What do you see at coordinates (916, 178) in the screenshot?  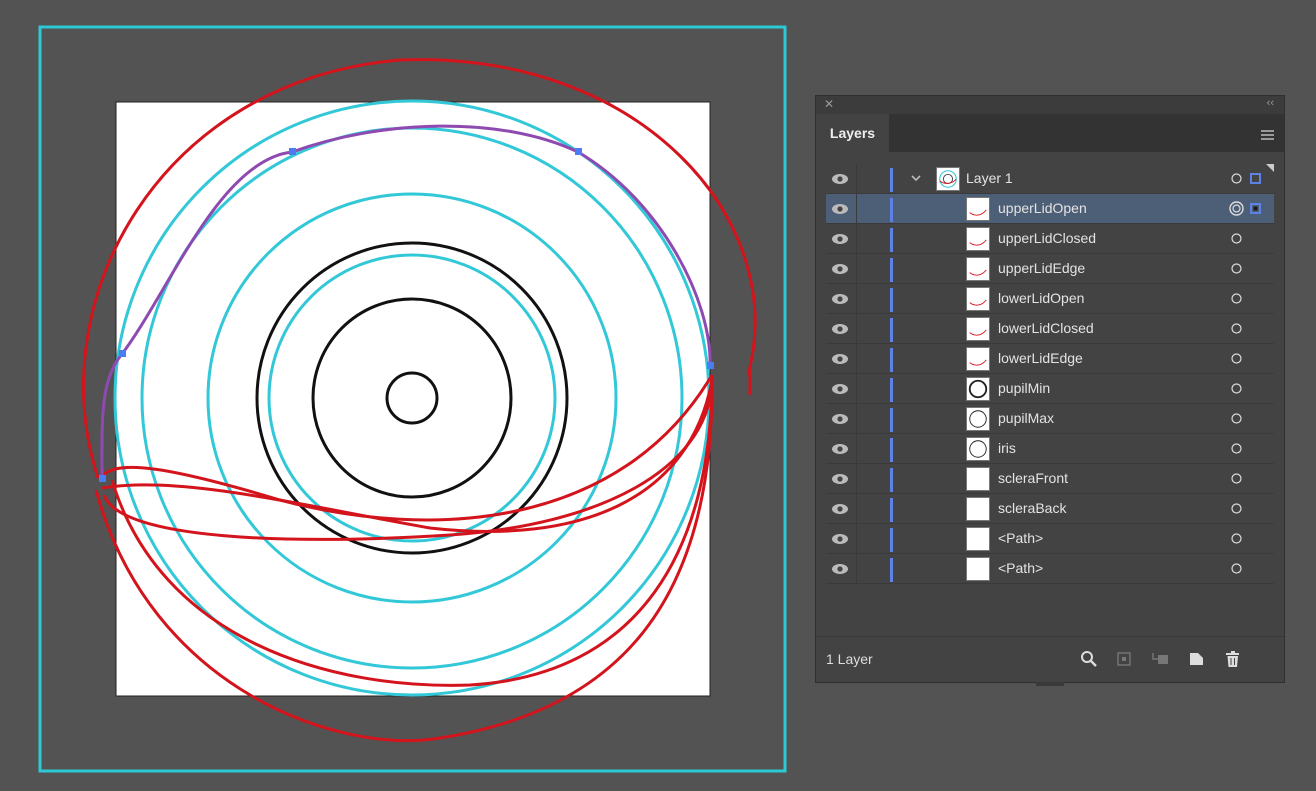 I see `chevron-down-icon` at bounding box center [916, 178].